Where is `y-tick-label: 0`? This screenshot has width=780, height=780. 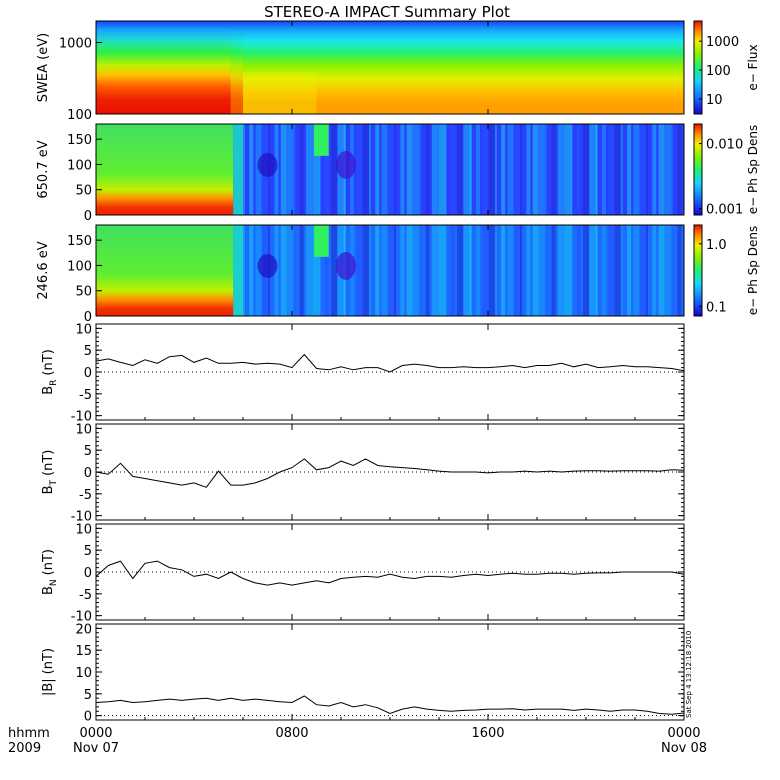 y-tick-label: 0 is located at coordinates (88, 216).